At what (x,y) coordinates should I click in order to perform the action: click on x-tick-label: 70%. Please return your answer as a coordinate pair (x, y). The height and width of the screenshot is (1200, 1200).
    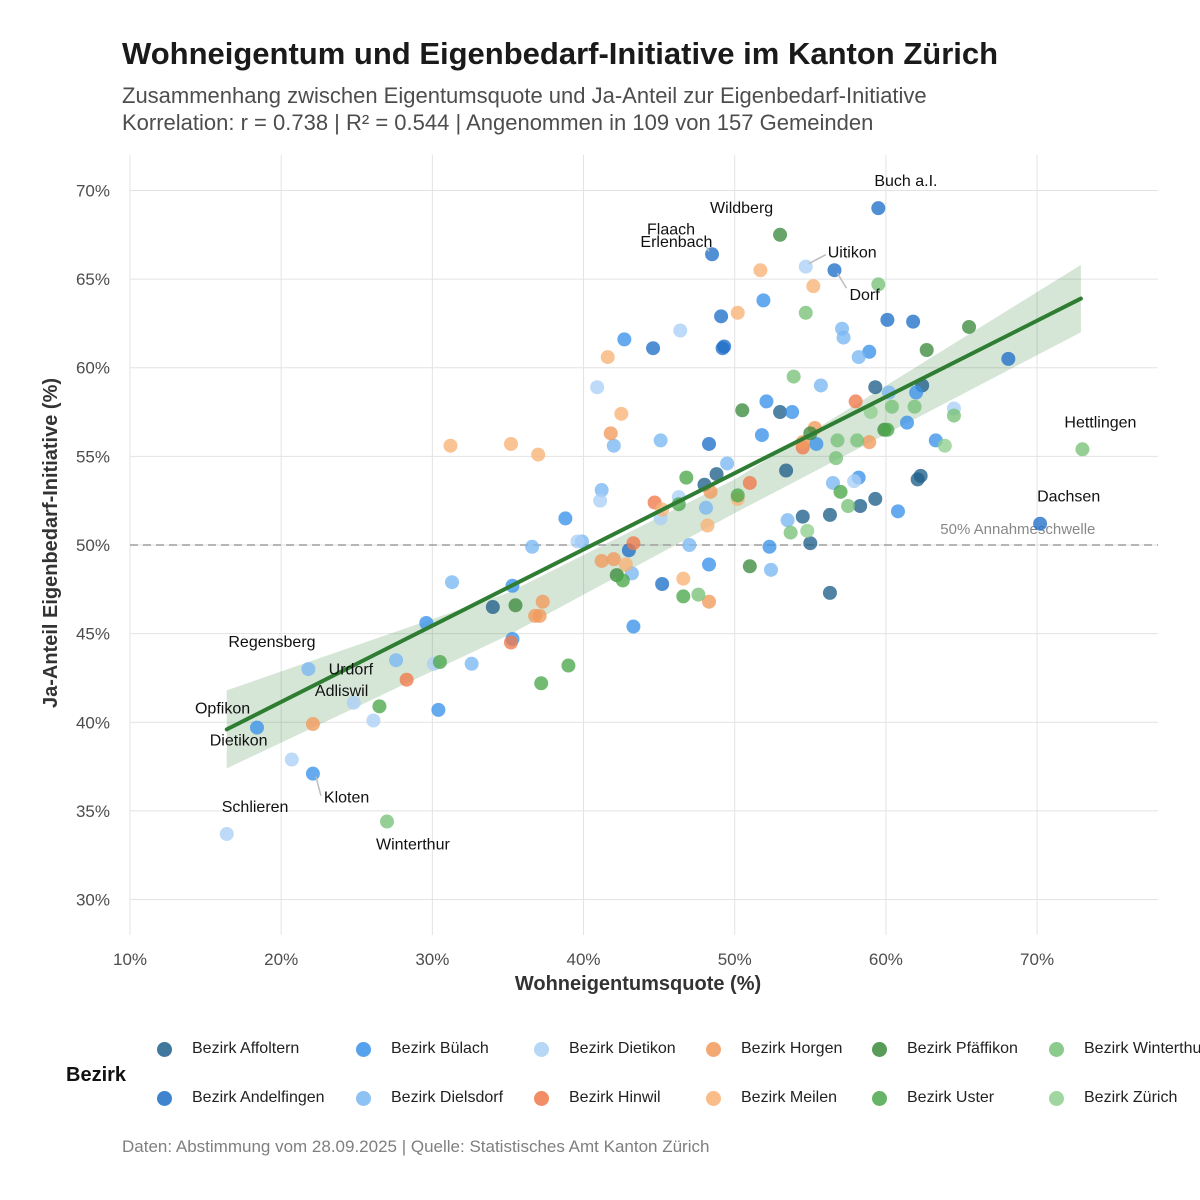
    Looking at the image, I should click on (1037, 959).